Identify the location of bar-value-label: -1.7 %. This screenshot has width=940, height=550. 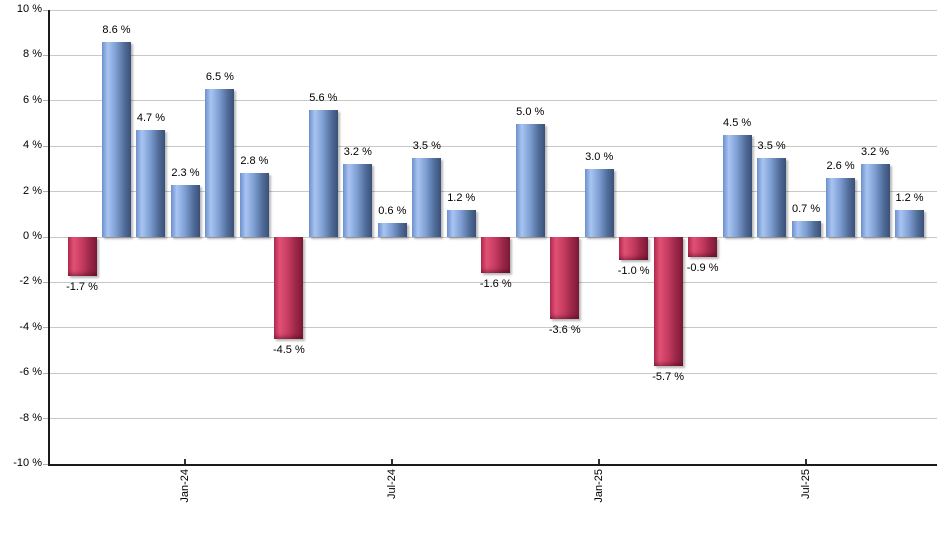
(82, 286).